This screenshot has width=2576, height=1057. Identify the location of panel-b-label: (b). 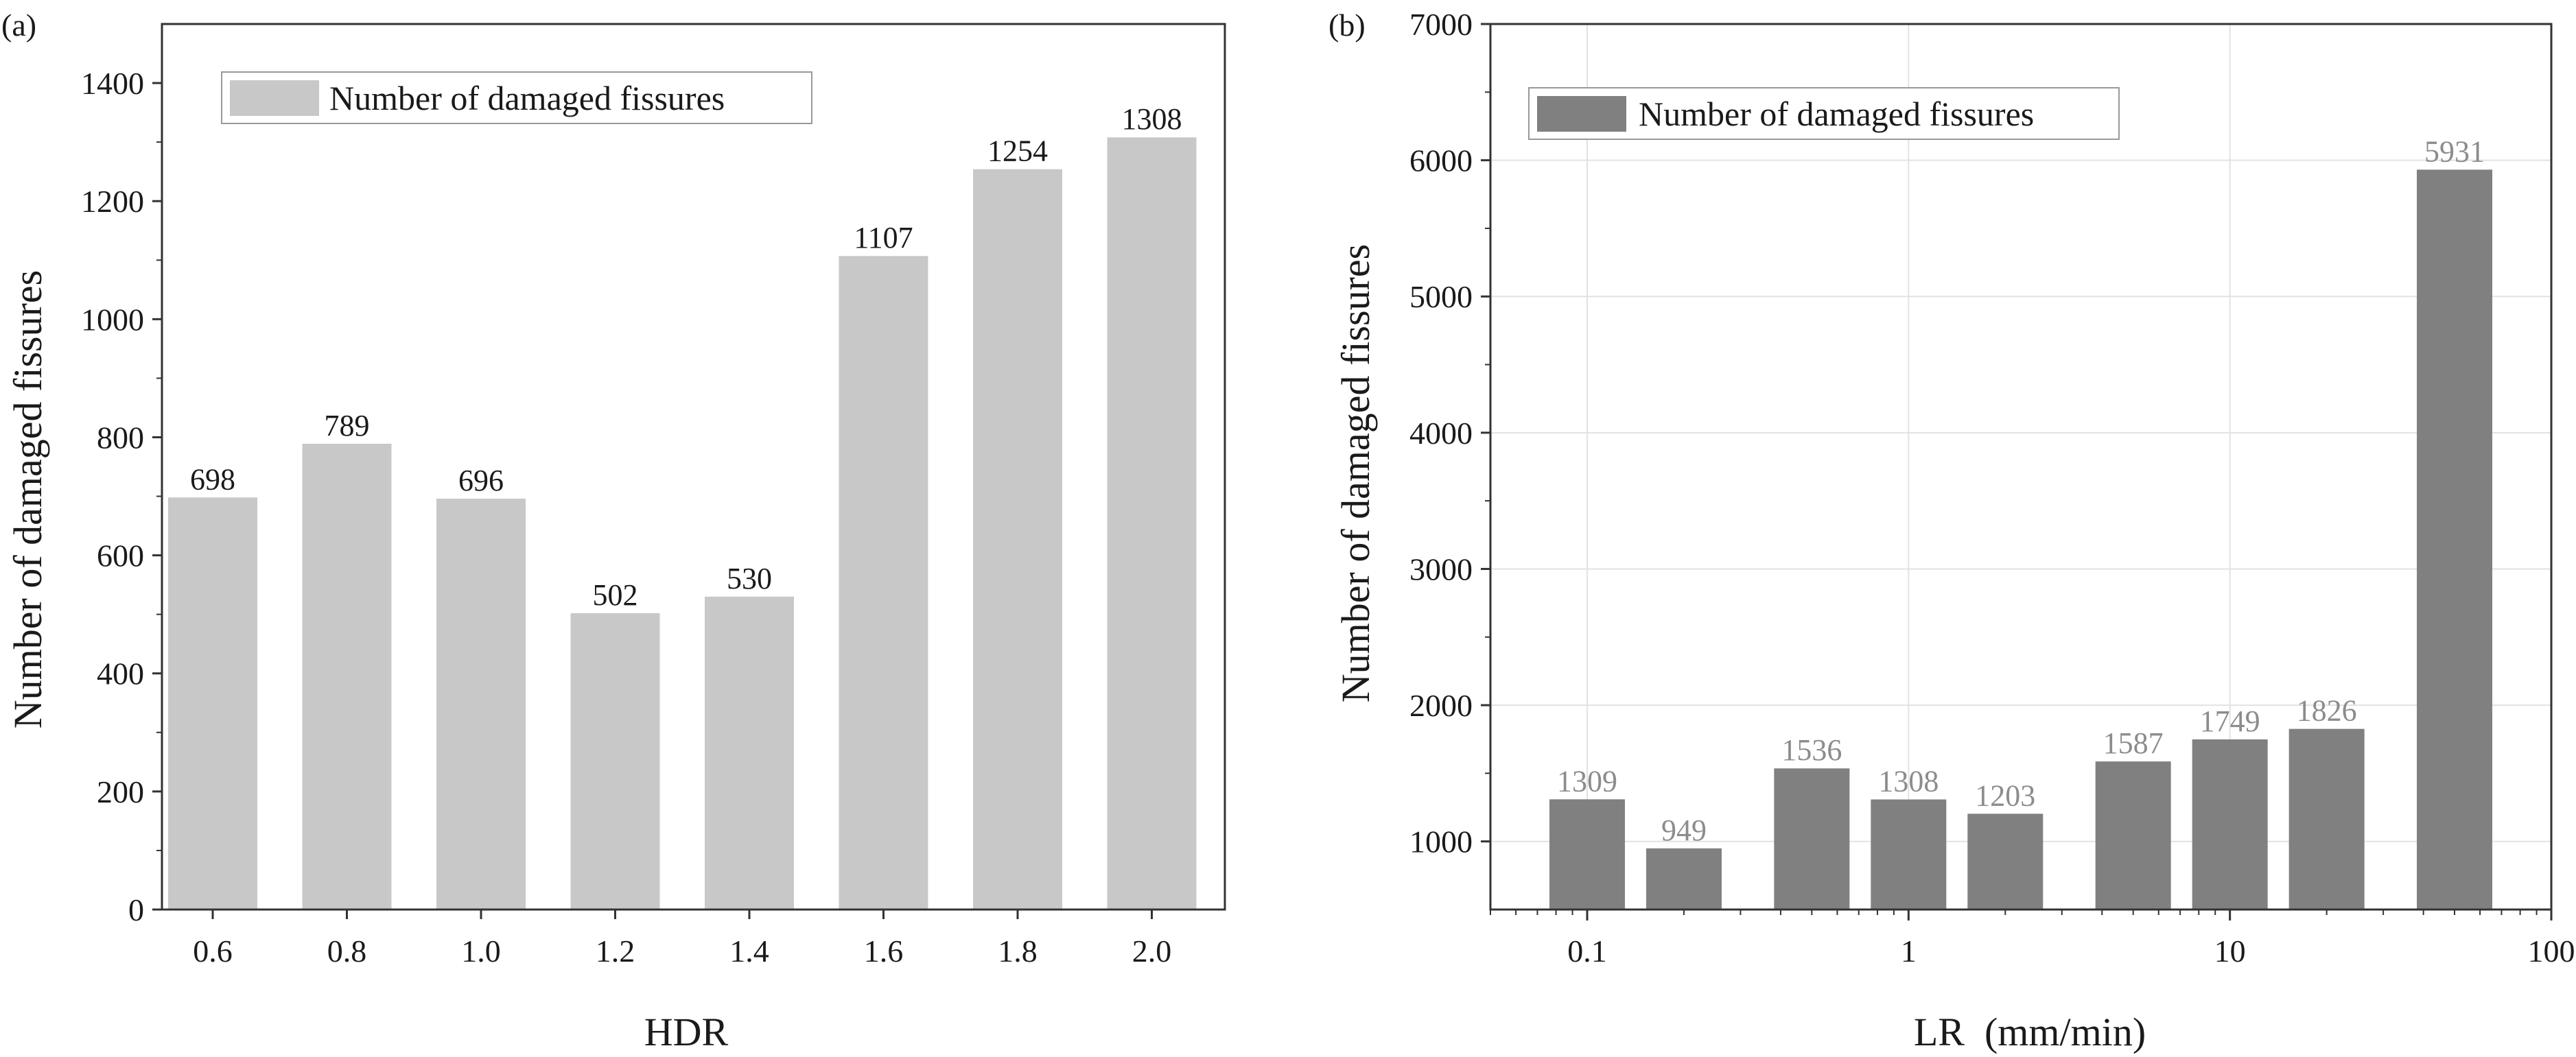
(1347, 26).